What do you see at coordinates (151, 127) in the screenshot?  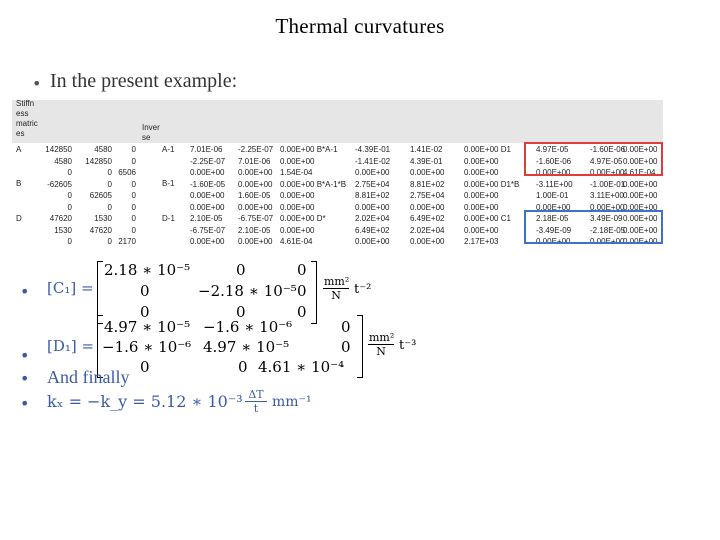 I see `inverse-label-line: Inver` at bounding box center [151, 127].